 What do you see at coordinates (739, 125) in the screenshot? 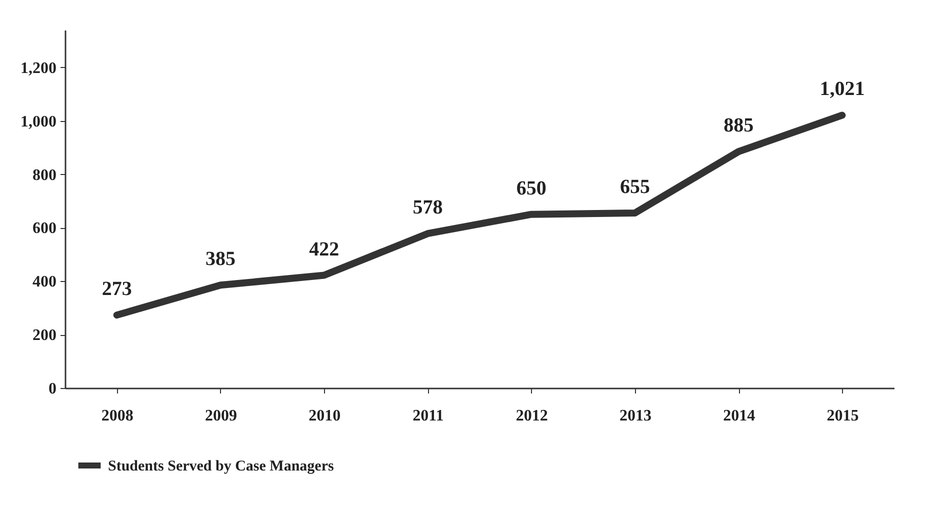
I see `data-label: 885` at bounding box center [739, 125].